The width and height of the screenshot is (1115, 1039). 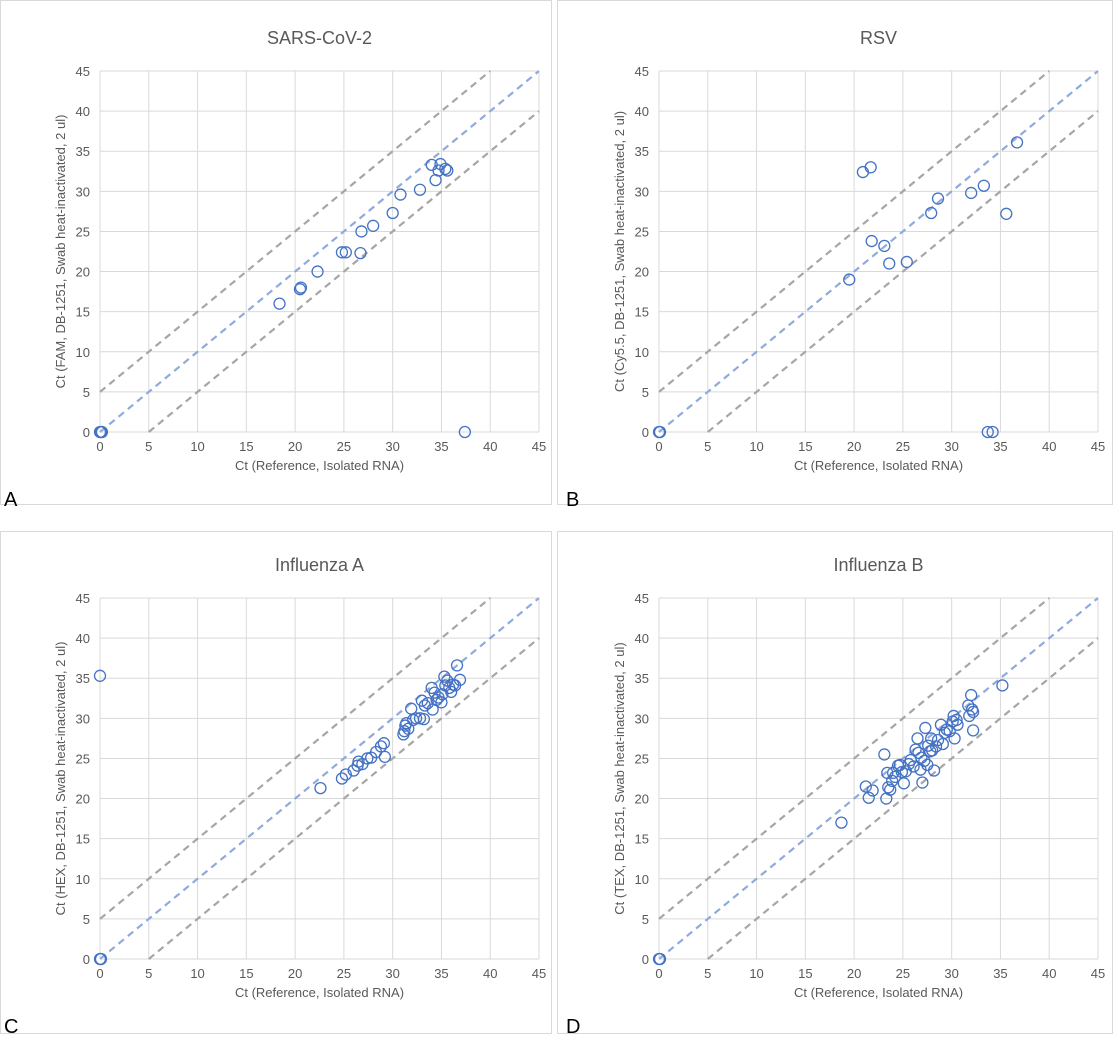 I want to click on x-tick-label: 10, so click(x=197, y=446).